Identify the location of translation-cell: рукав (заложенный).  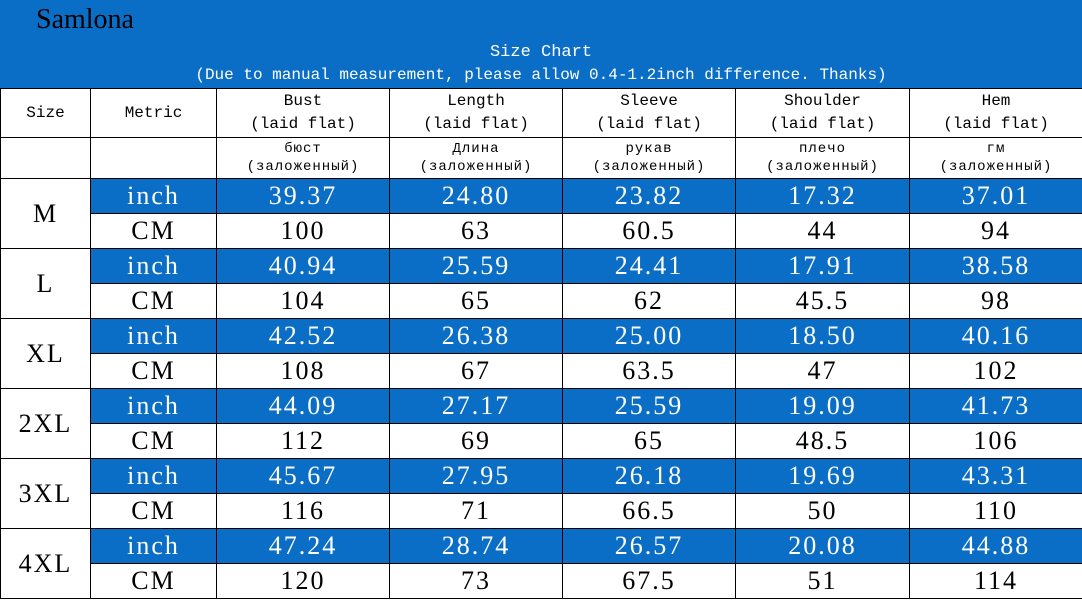
(649, 158).